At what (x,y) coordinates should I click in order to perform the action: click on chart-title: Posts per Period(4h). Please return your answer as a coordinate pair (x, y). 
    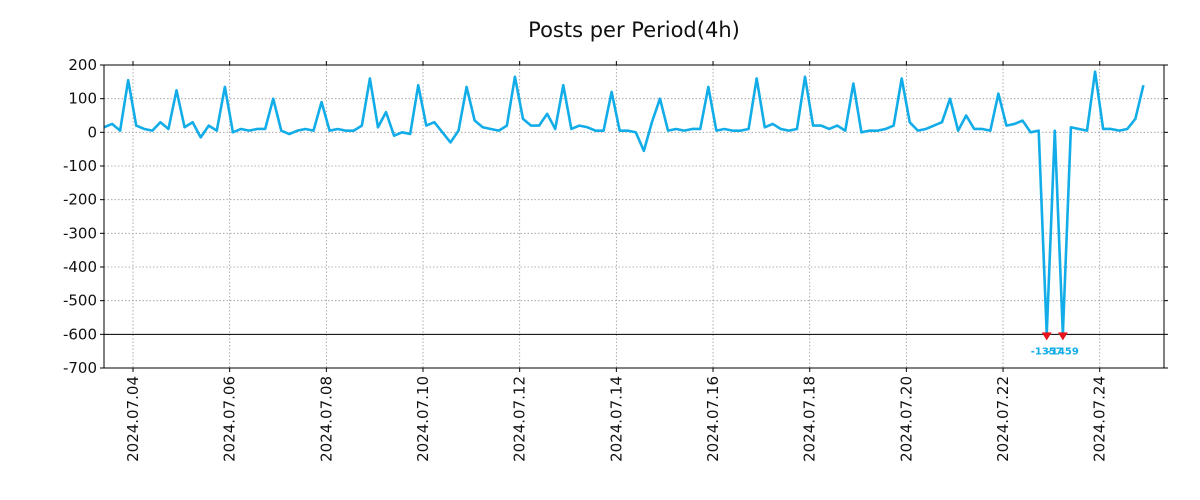
    Looking at the image, I should click on (634, 30).